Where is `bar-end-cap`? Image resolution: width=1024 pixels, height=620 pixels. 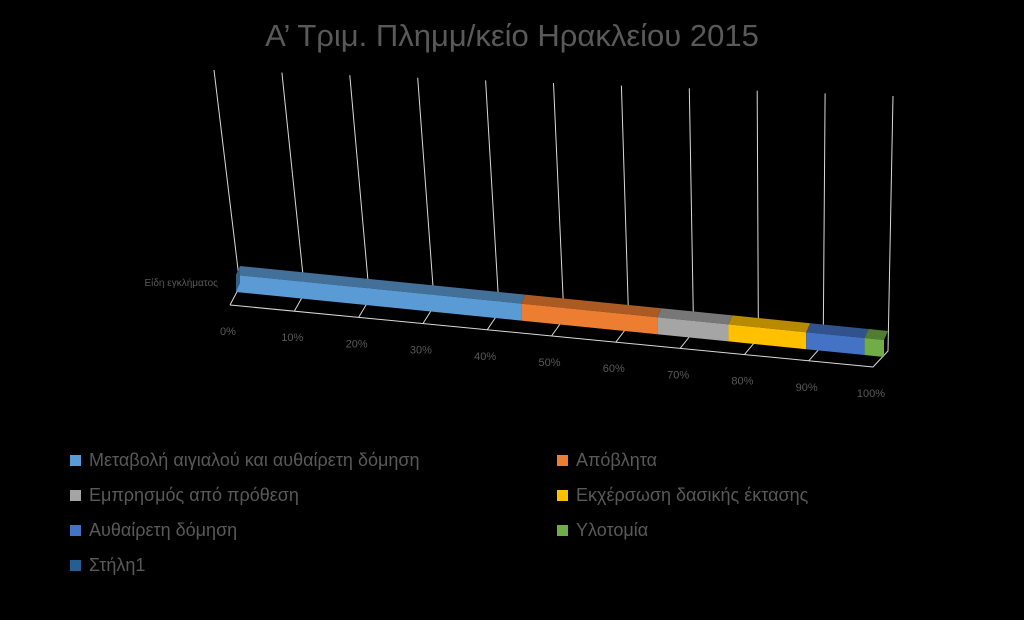
bar-end-cap is located at coordinates (238, 279).